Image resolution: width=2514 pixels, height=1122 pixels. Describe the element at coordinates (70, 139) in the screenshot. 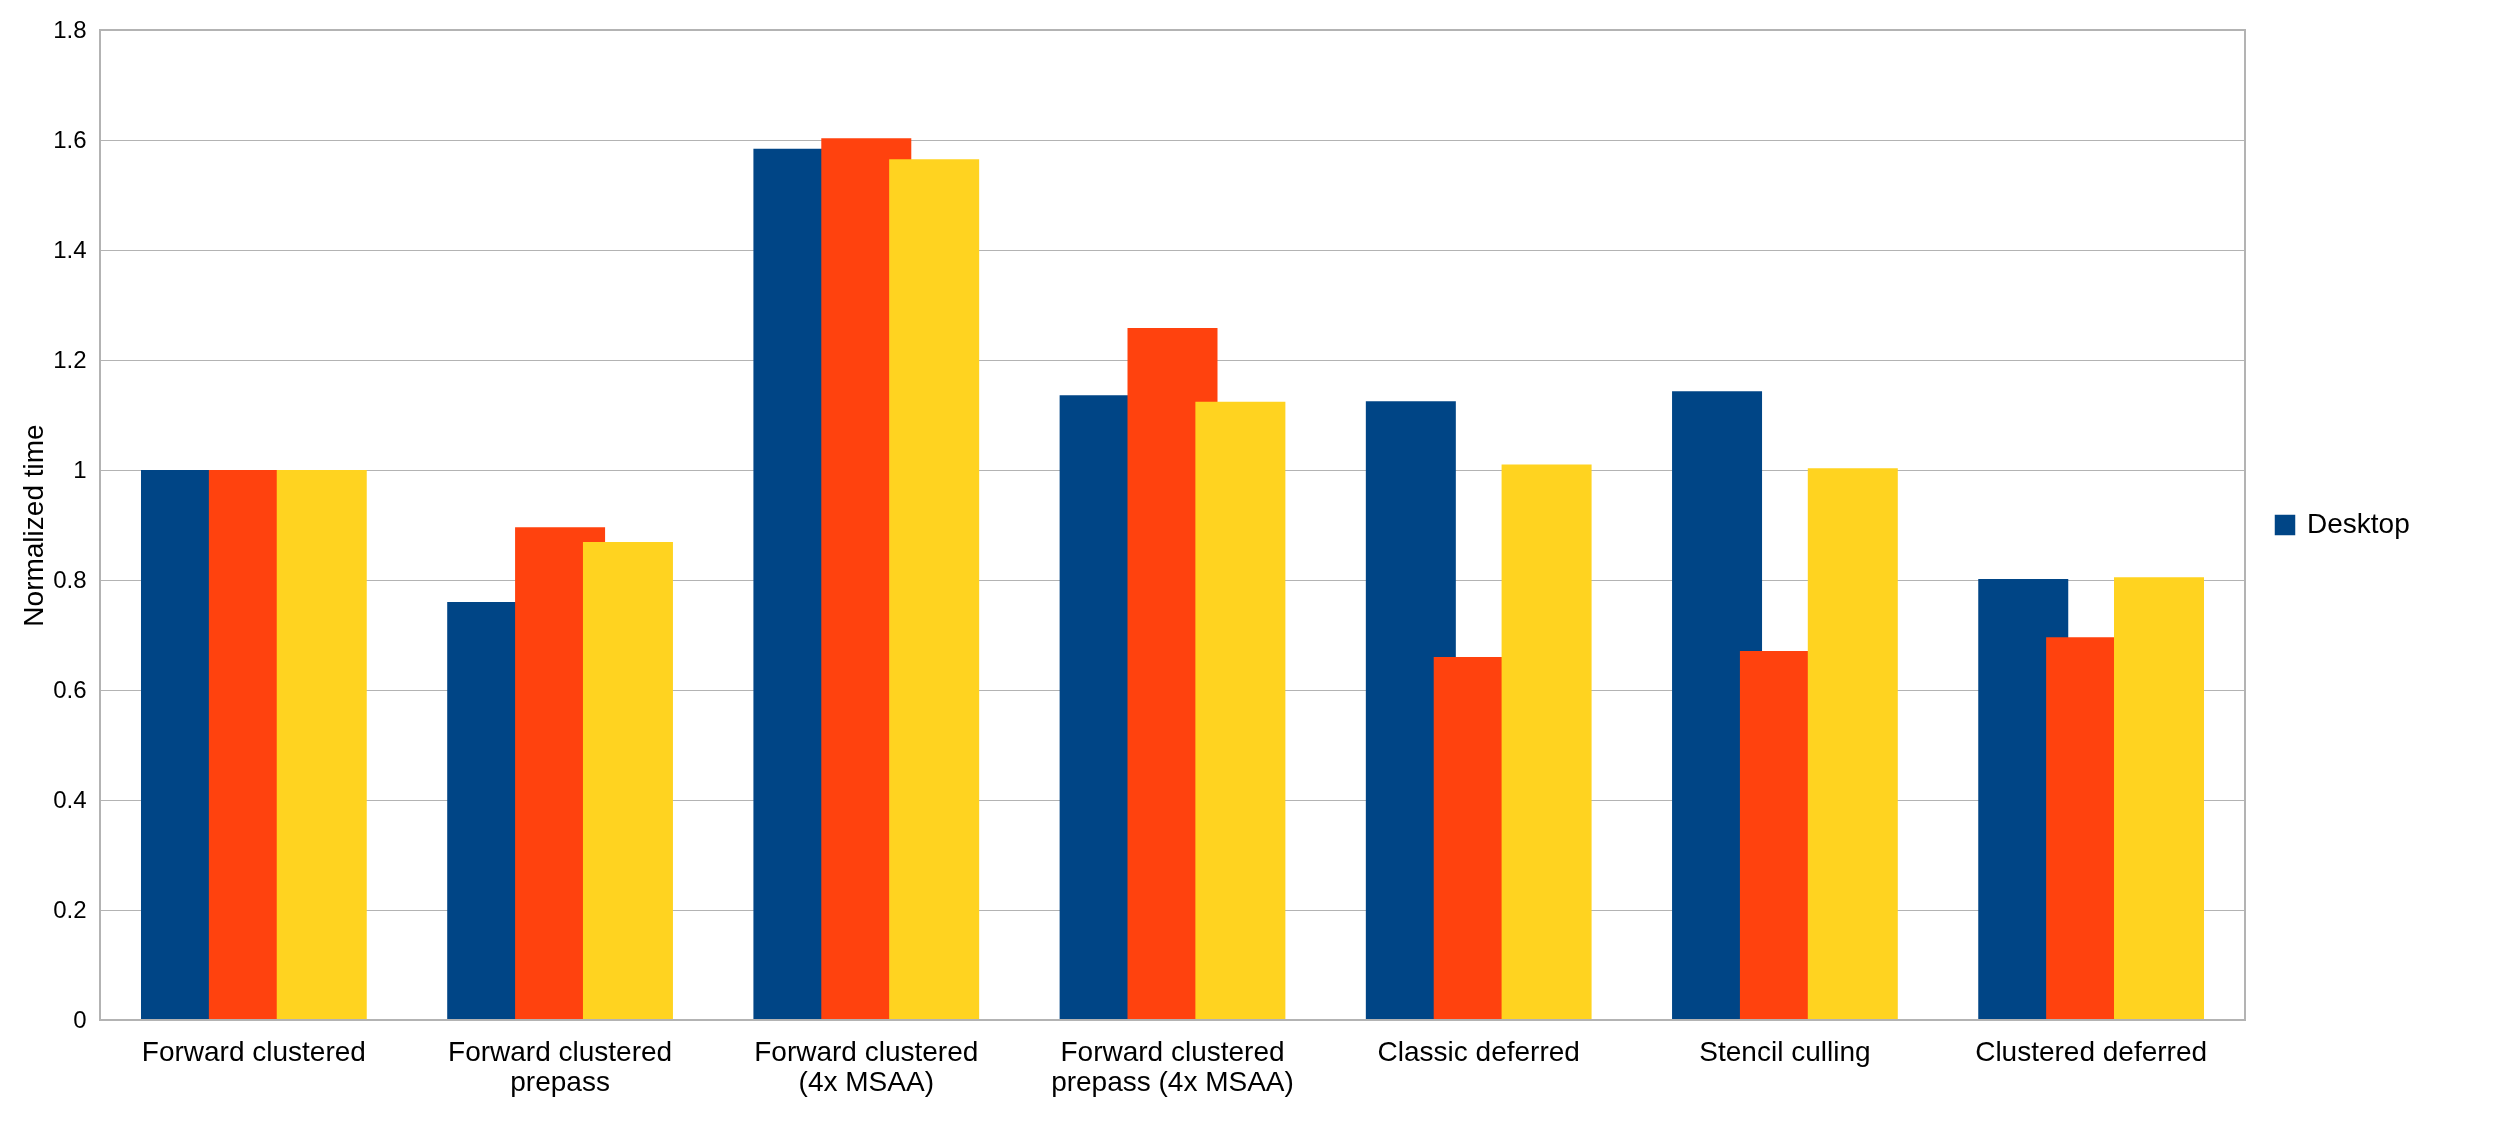

I see `y-tick-label: 1.6` at that location.